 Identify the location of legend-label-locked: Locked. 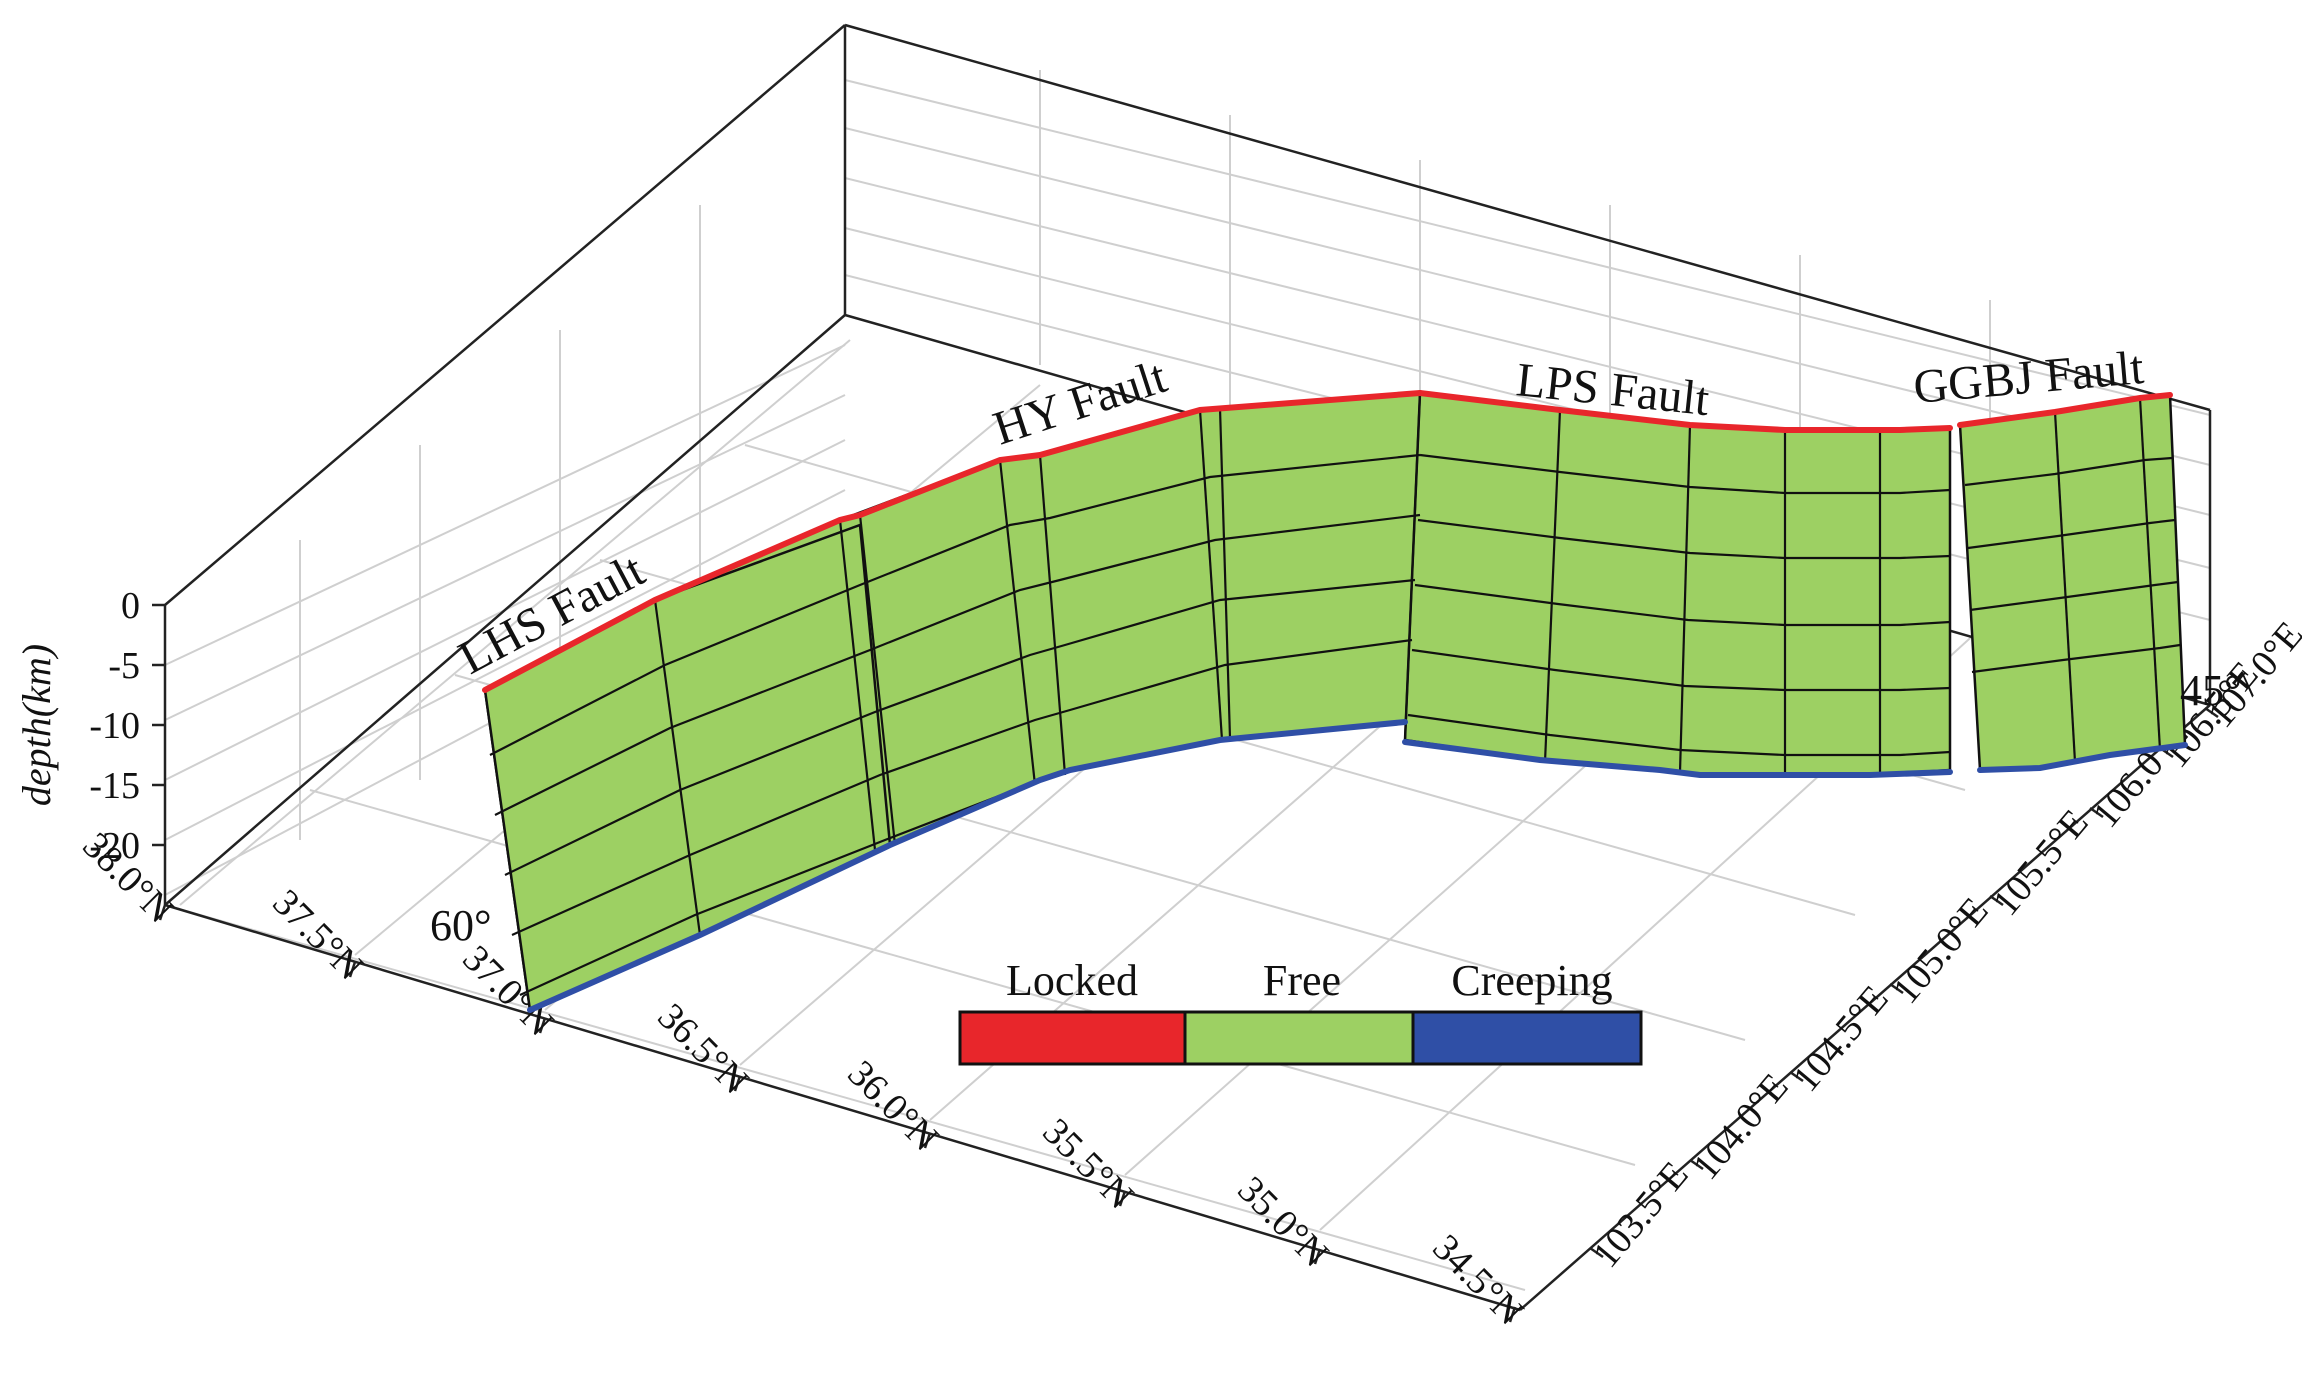
(1072, 980).